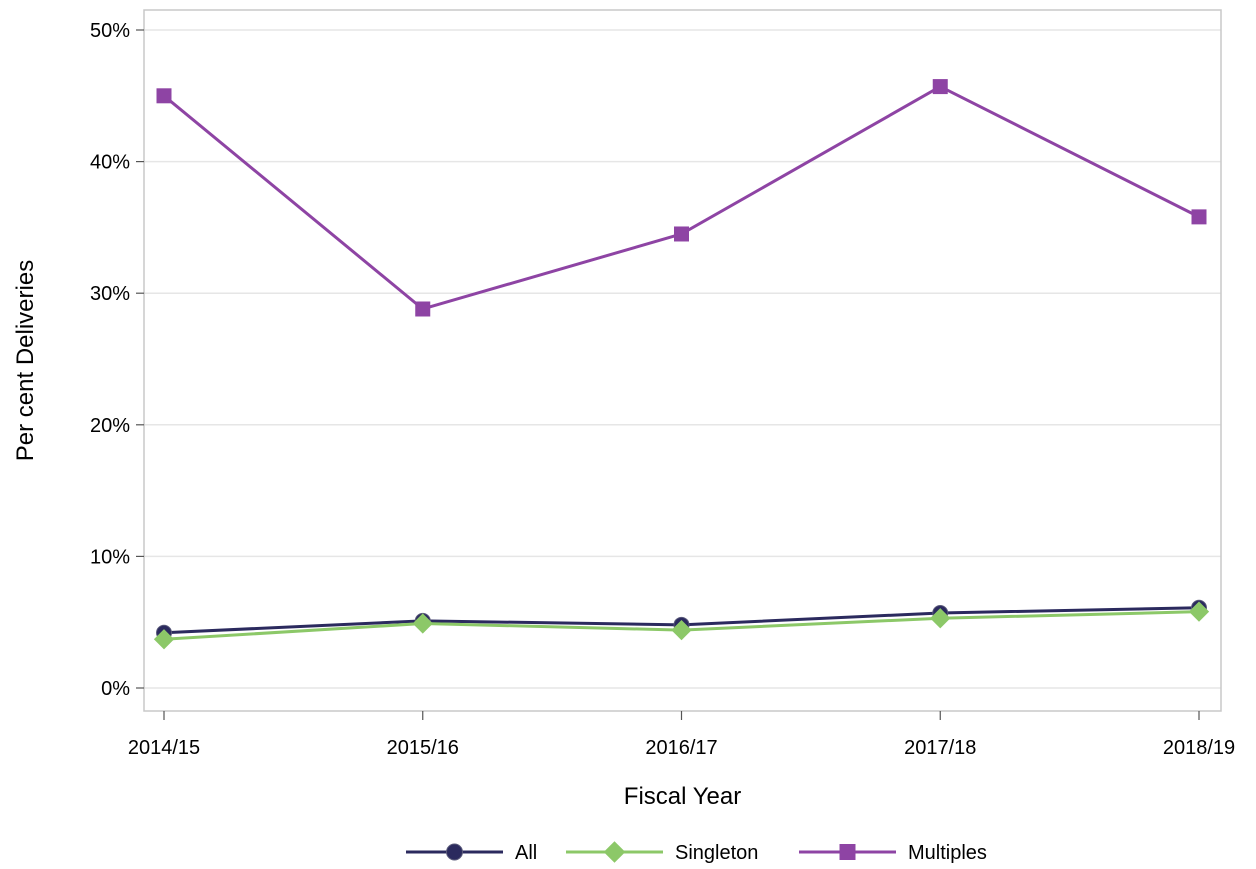 The width and height of the screenshot is (1256, 869). Describe the element at coordinates (164, 748) in the screenshot. I see `x-tick-label: 2014/15` at that location.